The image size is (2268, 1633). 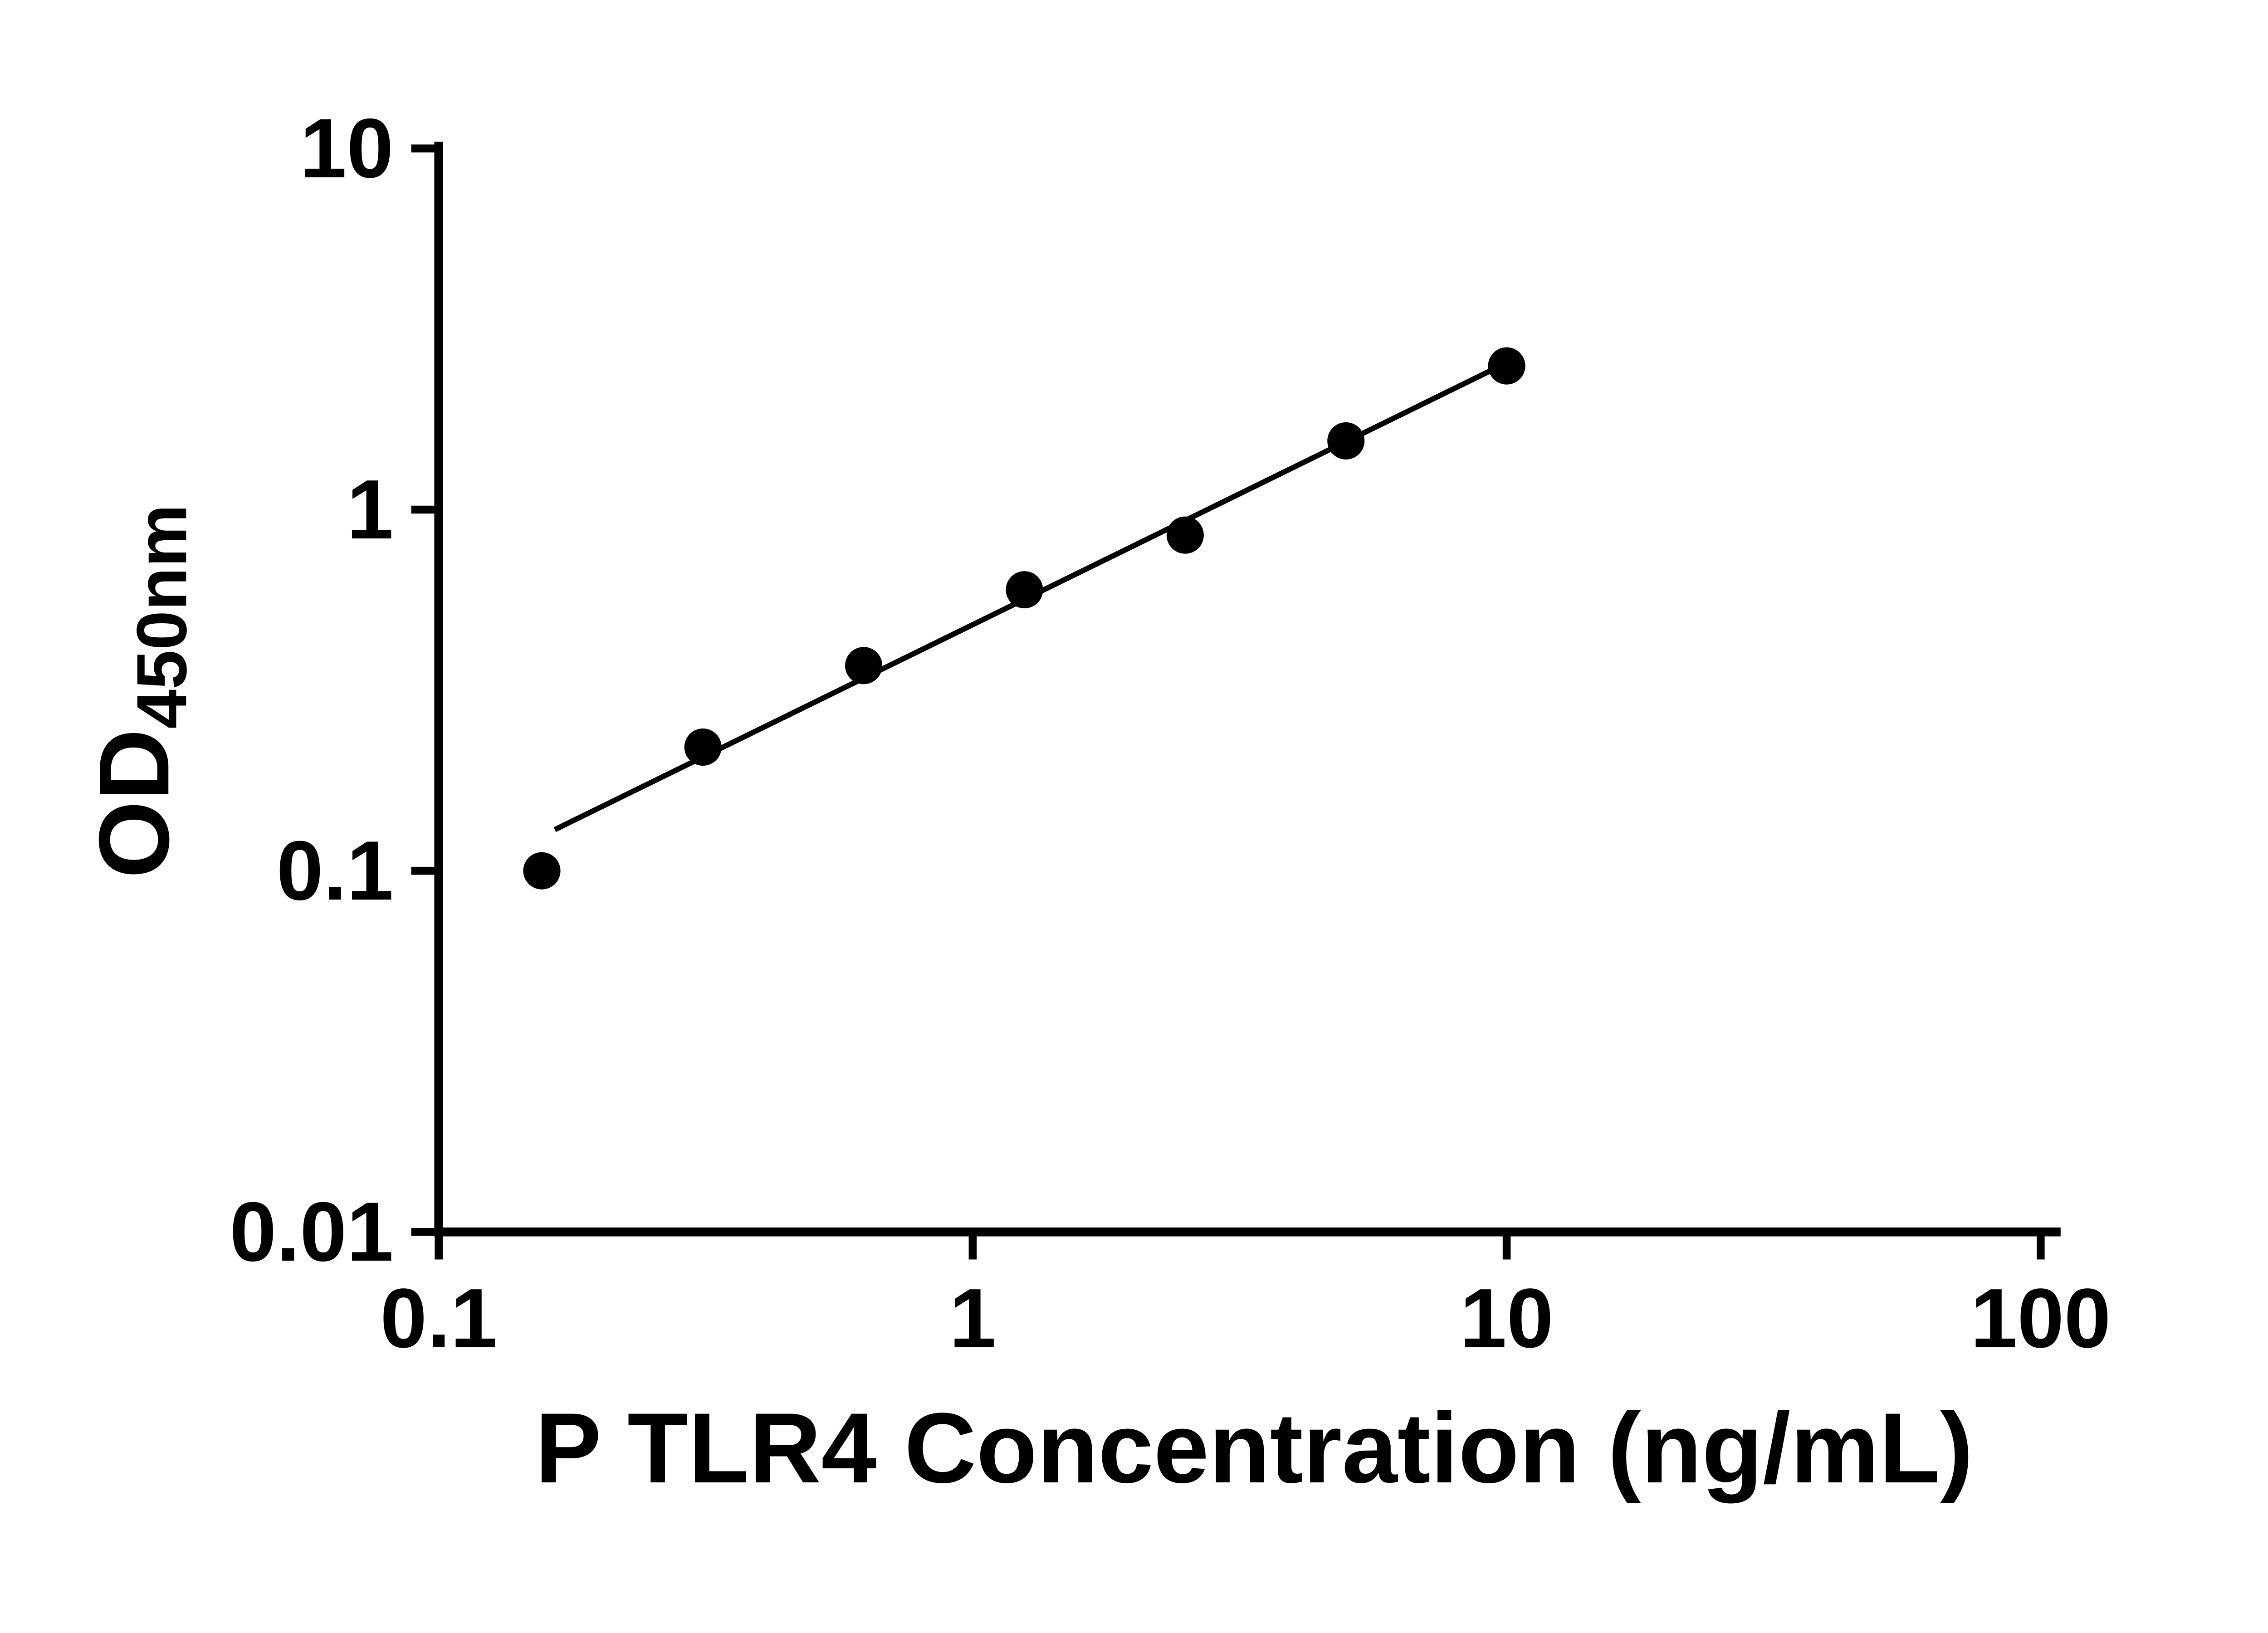 What do you see at coordinates (346, 149) in the screenshot?
I see `y-axis-tick-label: 10` at bounding box center [346, 149].